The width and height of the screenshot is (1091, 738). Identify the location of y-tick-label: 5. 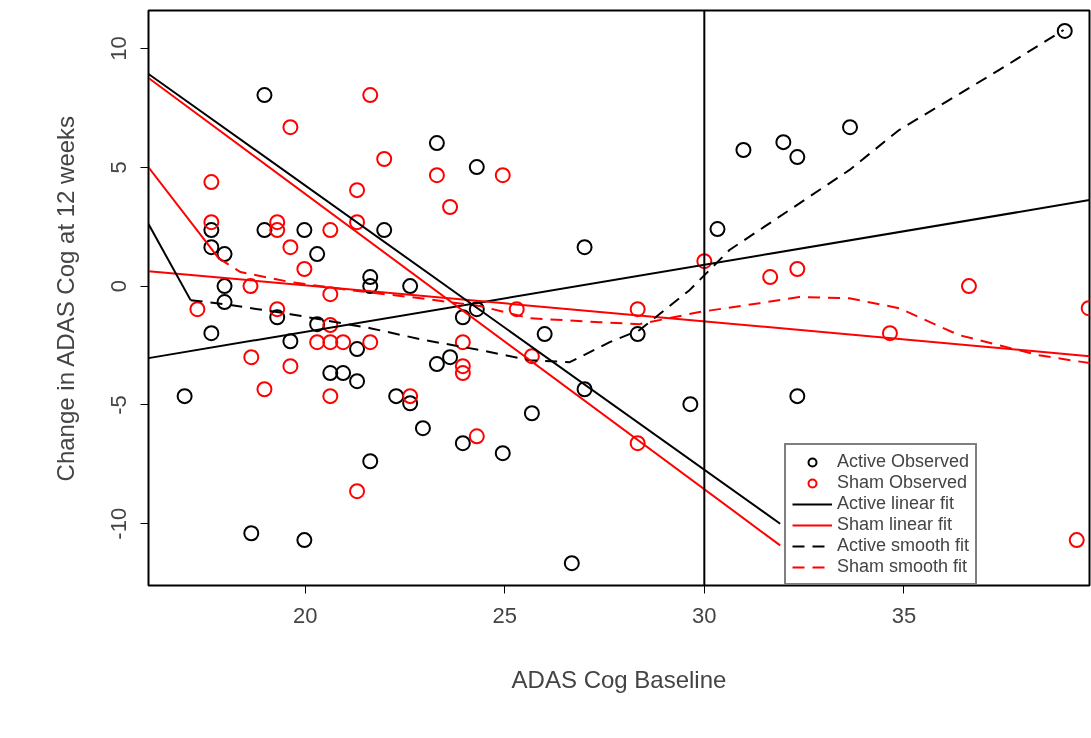
(119, 167).